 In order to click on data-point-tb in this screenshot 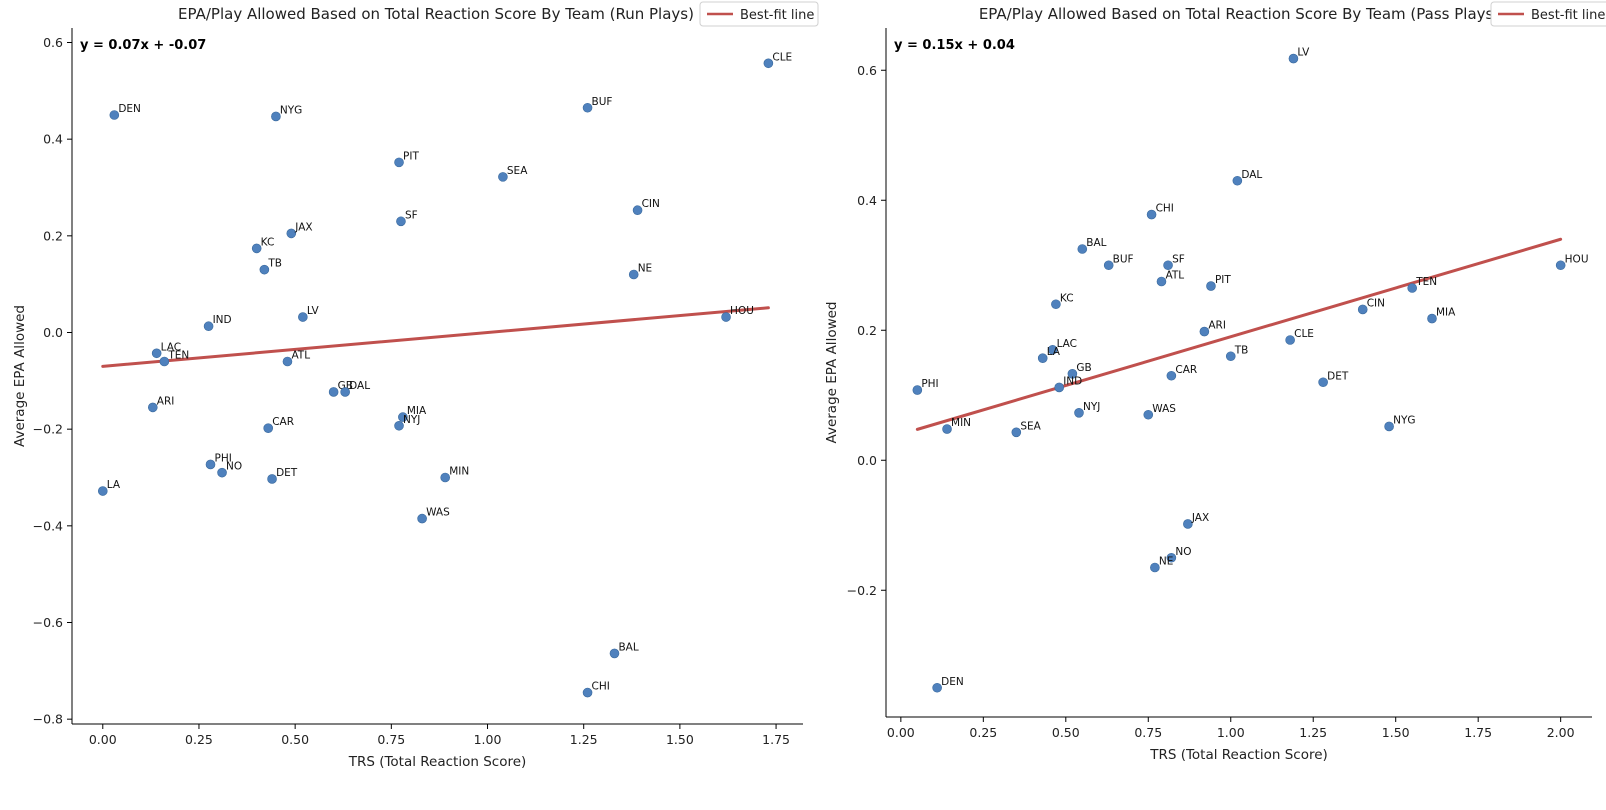, I will do `click(1230, 356)`.